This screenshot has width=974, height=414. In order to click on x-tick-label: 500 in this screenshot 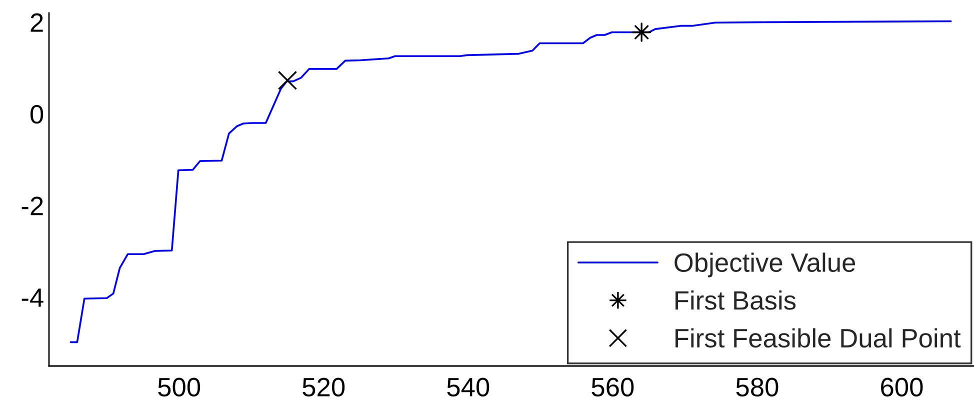, I will do `click(179, 387)`.